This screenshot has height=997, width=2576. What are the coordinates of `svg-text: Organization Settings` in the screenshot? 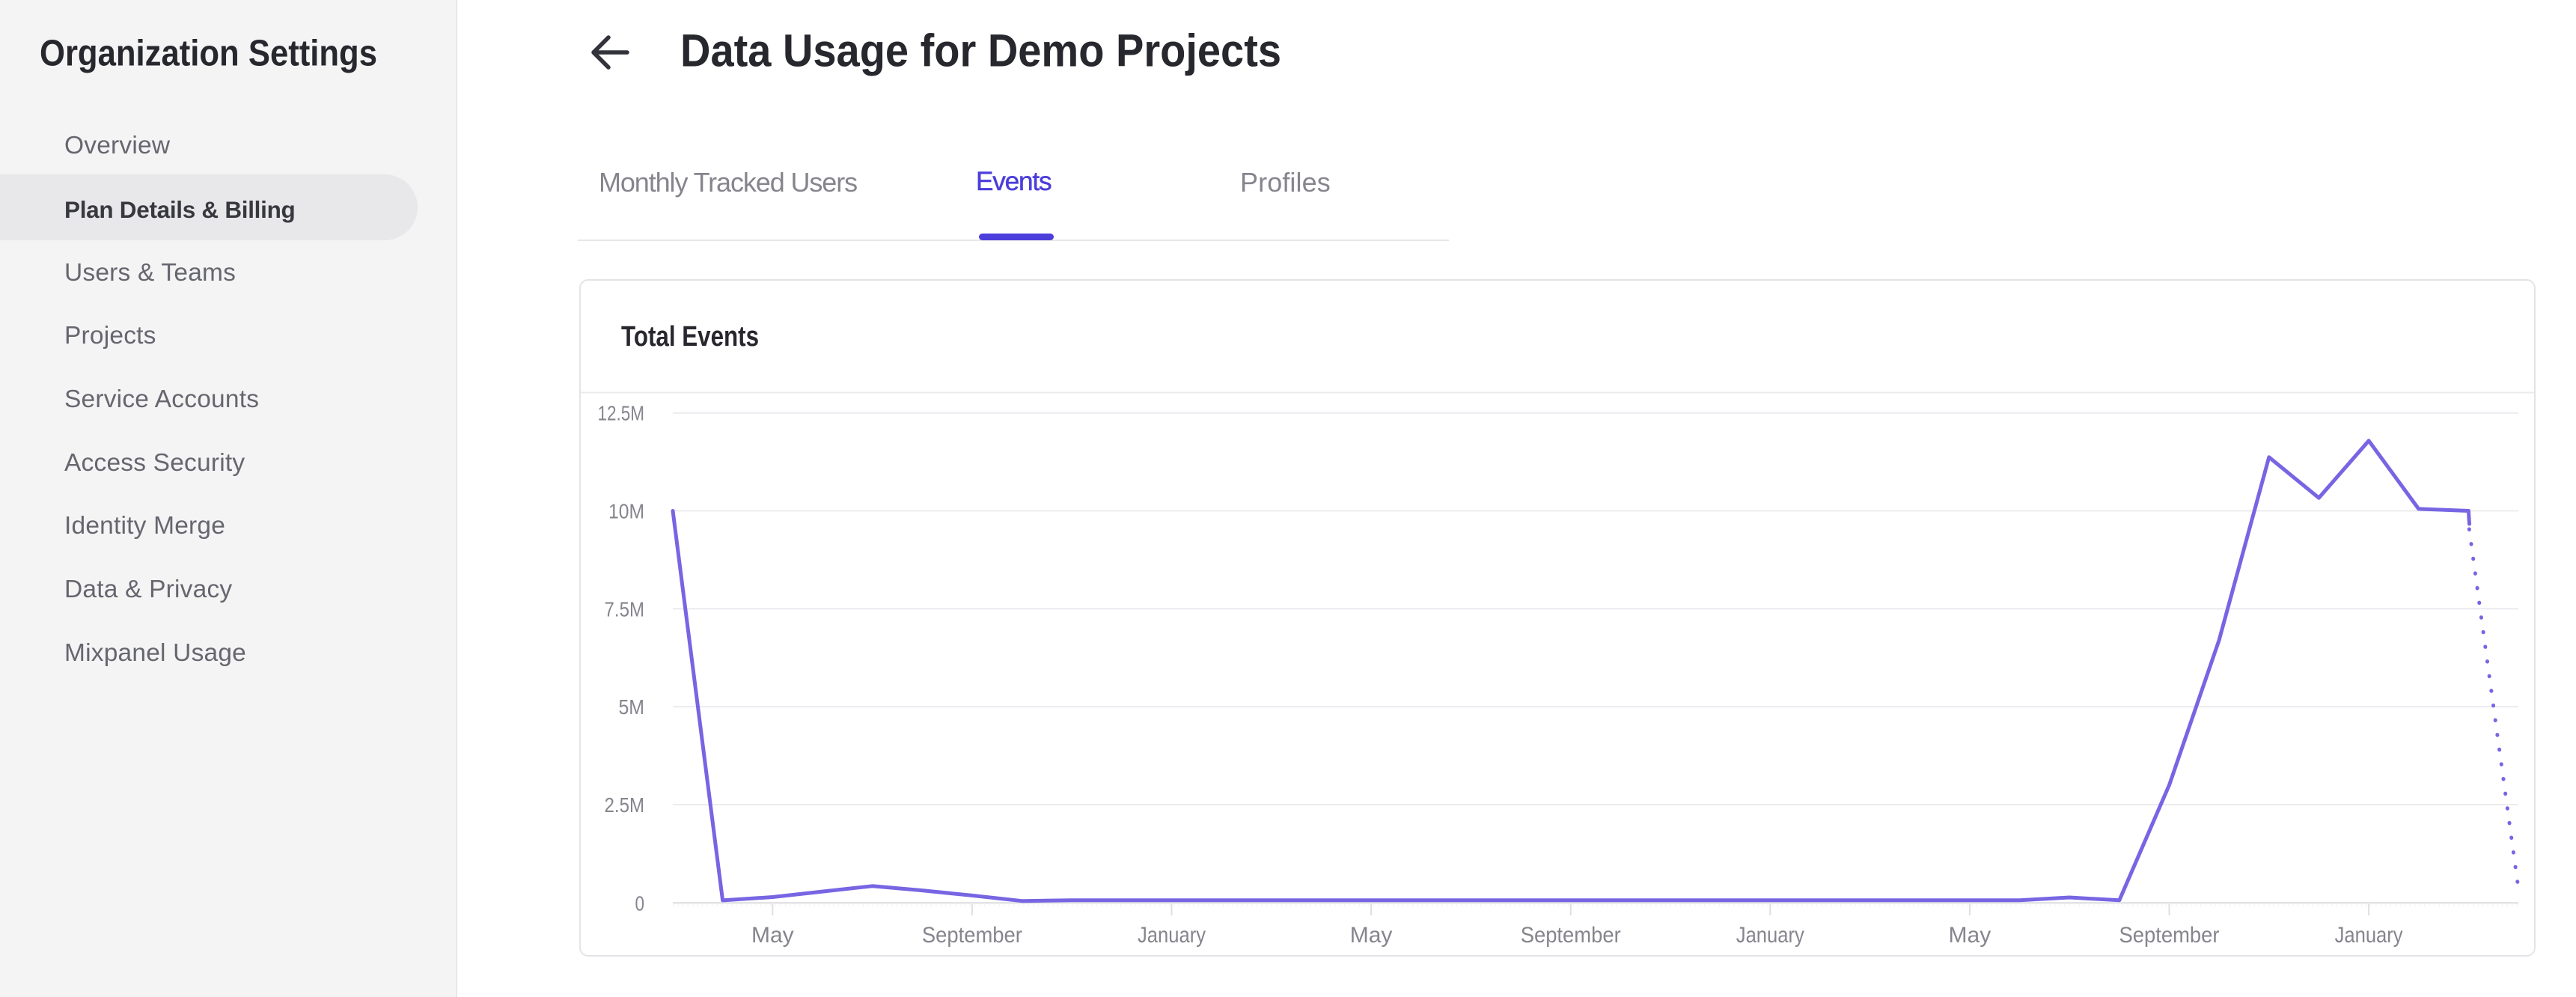 It's located at (208, 54).